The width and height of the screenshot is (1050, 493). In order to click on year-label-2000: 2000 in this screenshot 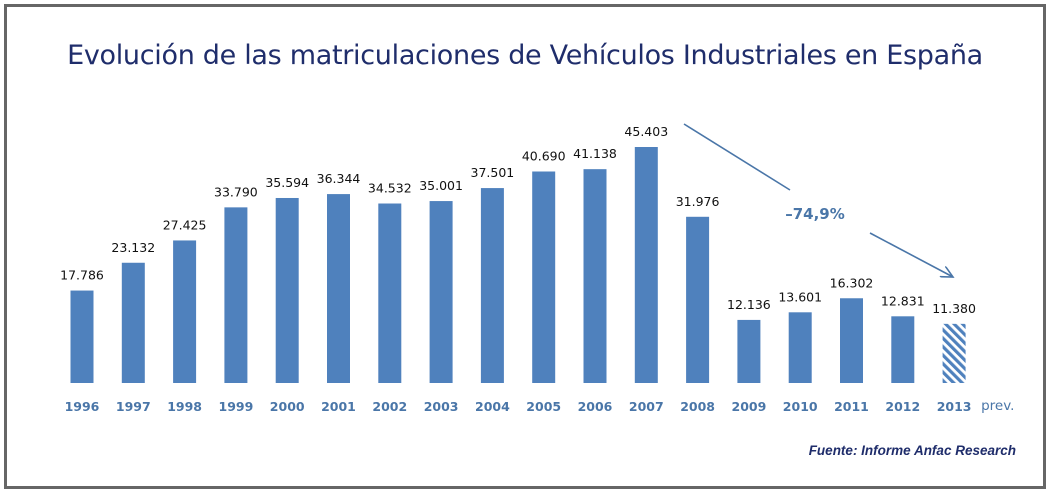, I will do `click(287, 406)`.